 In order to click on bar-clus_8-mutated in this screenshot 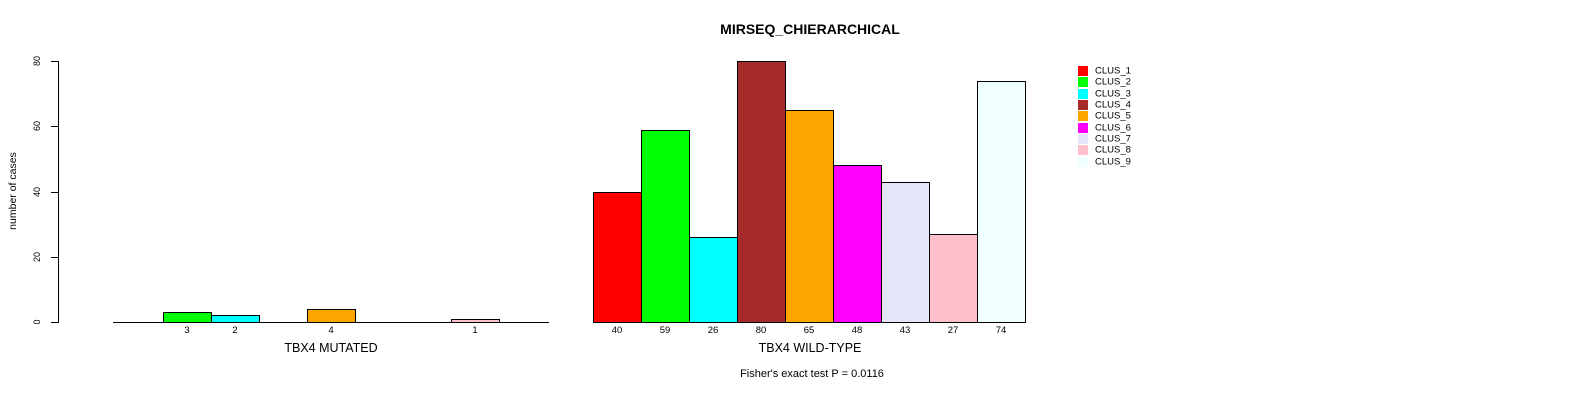, I will do `click(475, 320)`.